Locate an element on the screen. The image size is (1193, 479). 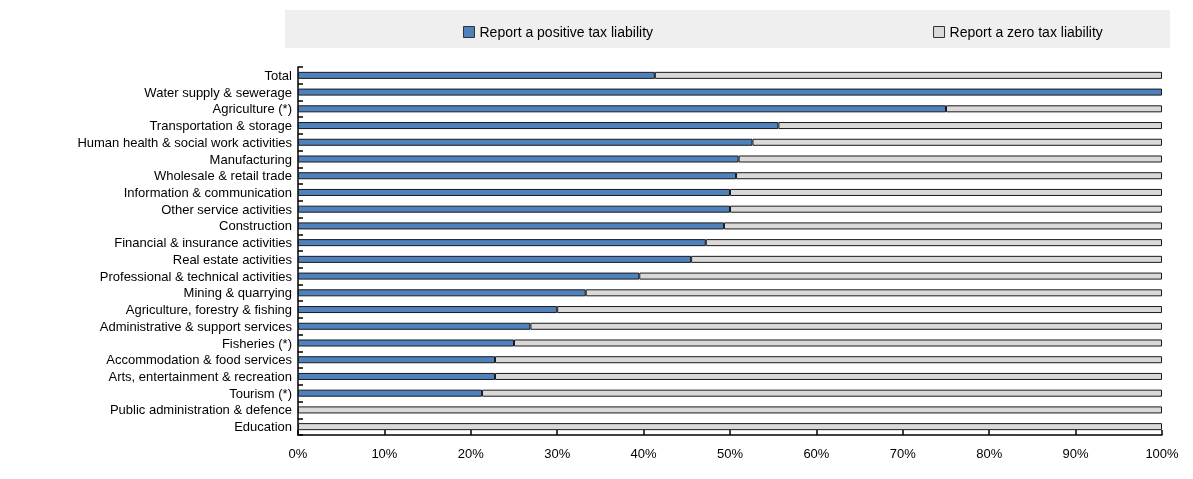
y-tick-label: Human health & social work activities is located at coordinates (185, 142).